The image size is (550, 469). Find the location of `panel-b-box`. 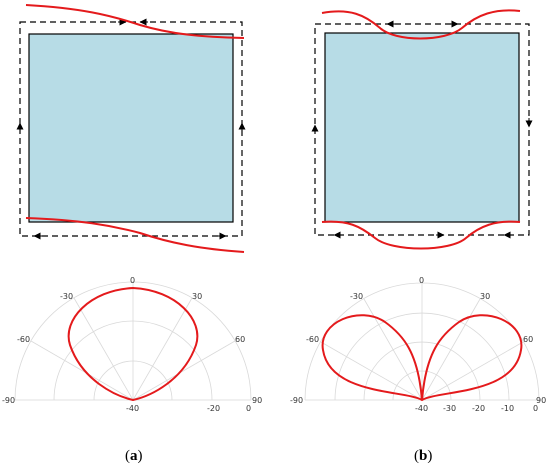

panel-b-box is located at coordinates (422, 127).